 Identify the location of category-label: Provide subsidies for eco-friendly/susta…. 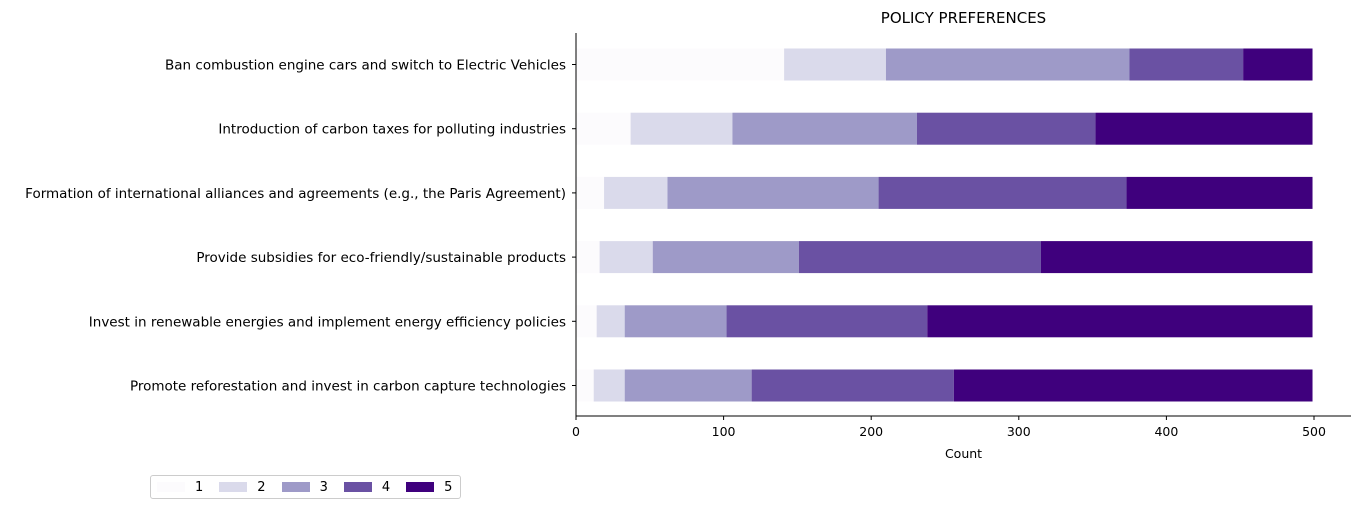
(381, 258).